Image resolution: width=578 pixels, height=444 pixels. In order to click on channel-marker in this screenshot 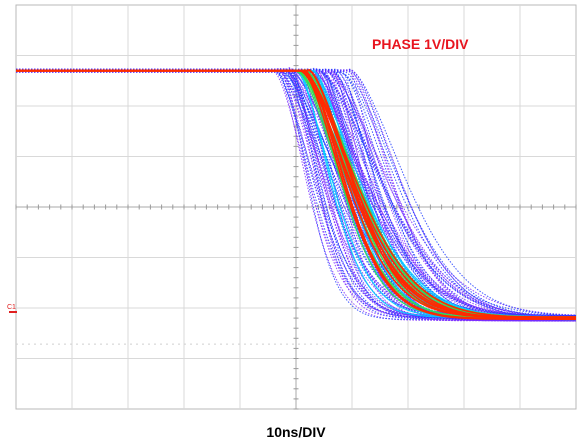, I will do `click(13, 312)`.